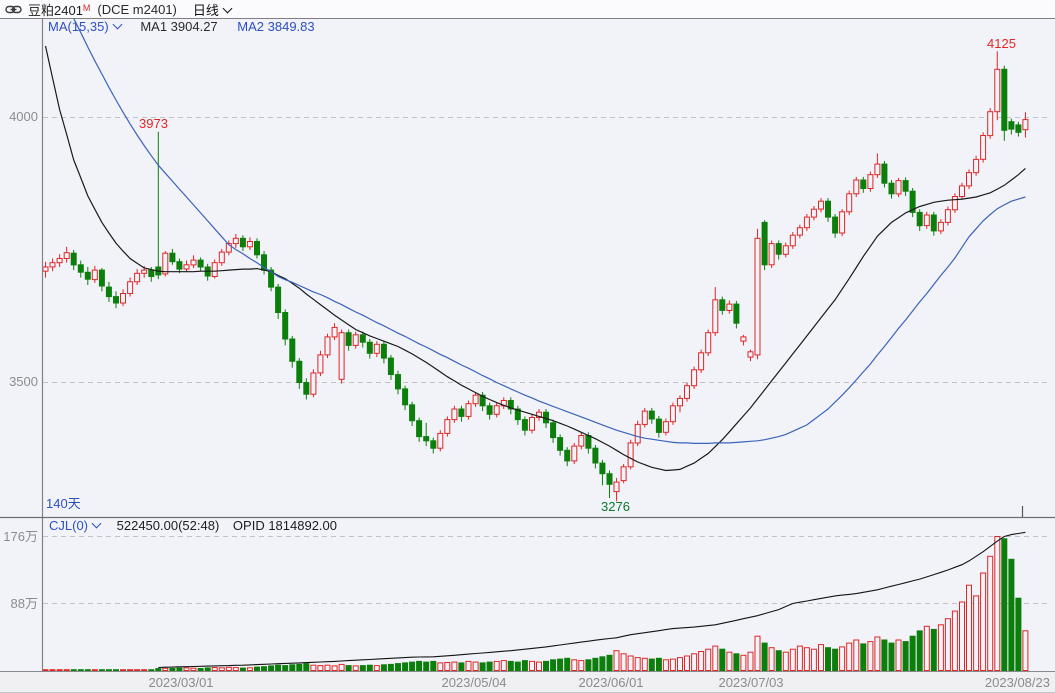 The height and width of the screenshot is (693, 1055). Describe the element at coordinates (23, 116) in the screenshot. I see `price-tick-4000: 4000` at that location.